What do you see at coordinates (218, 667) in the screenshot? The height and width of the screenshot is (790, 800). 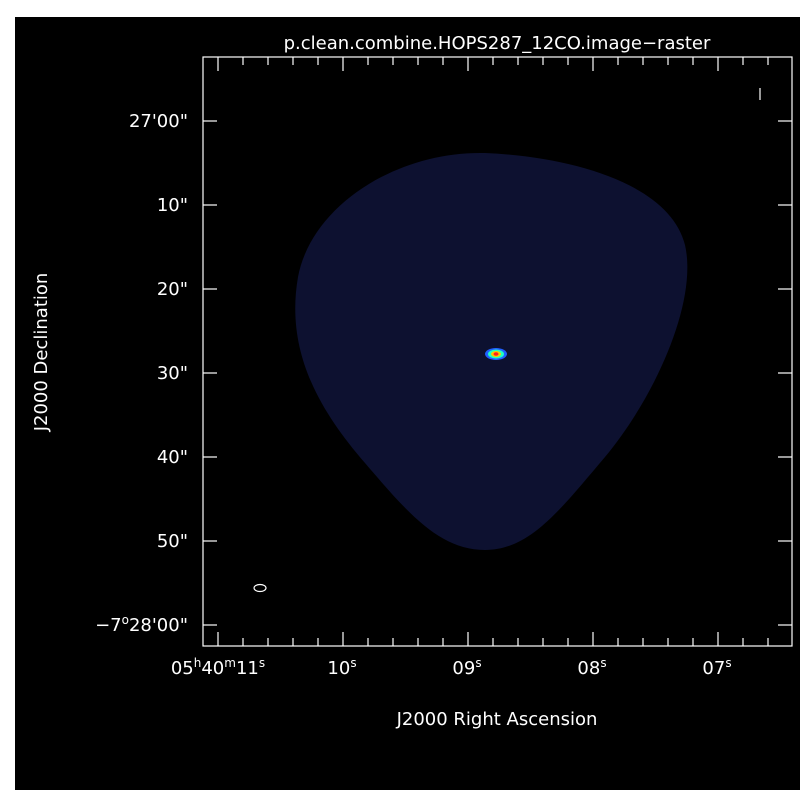 I see `x-tick-label-0: 05h40m11s` at bounding box center [218, 667].